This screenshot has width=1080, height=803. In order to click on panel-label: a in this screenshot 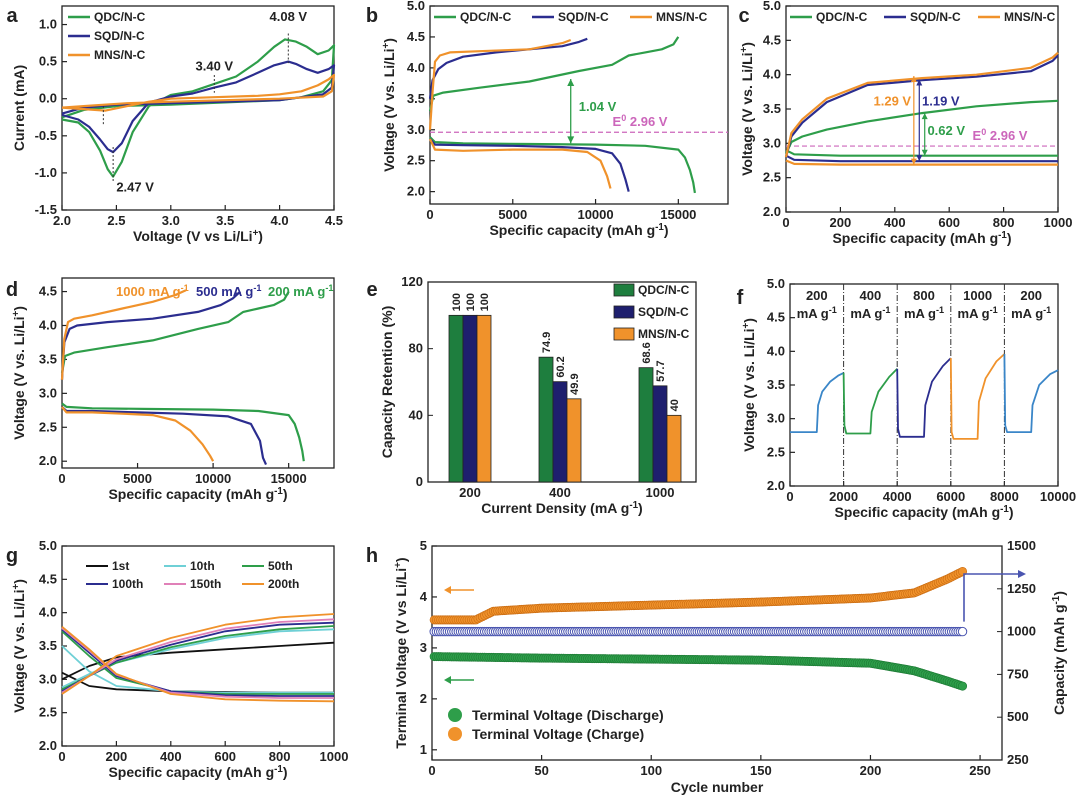, I will do `click(12, 16)`.